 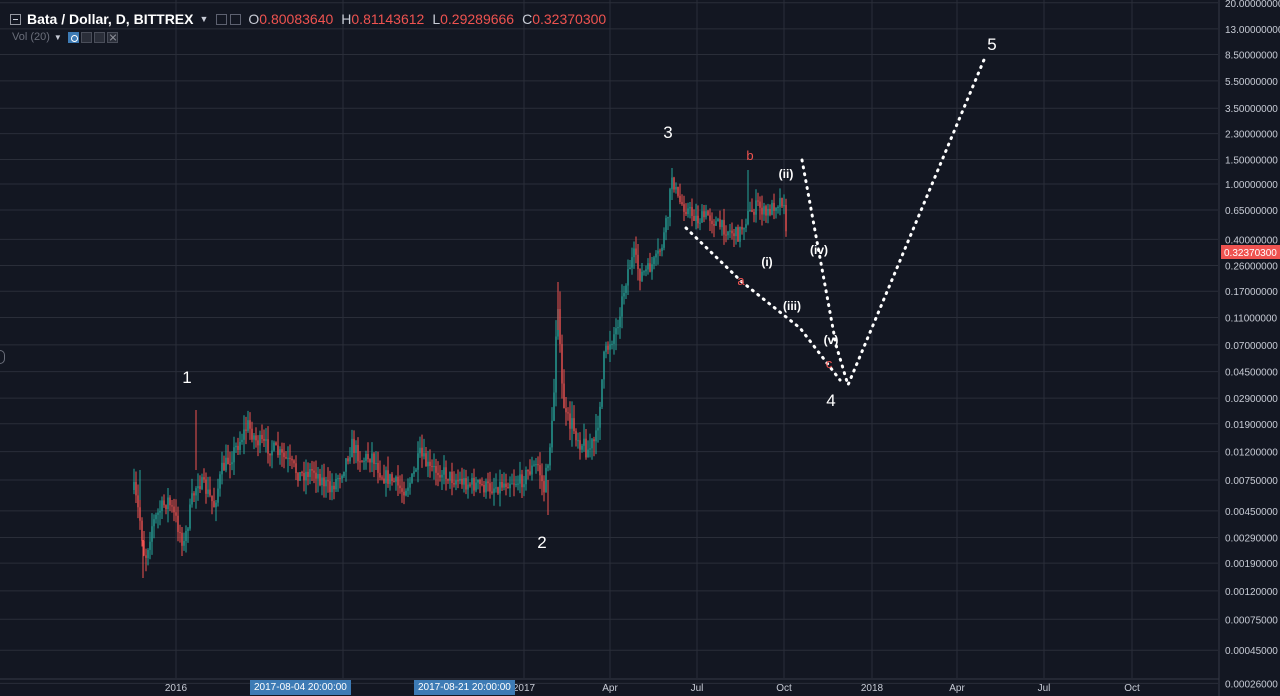 I want to click on price-tick-label: 0.17000000, so click(x=1251, y=292).